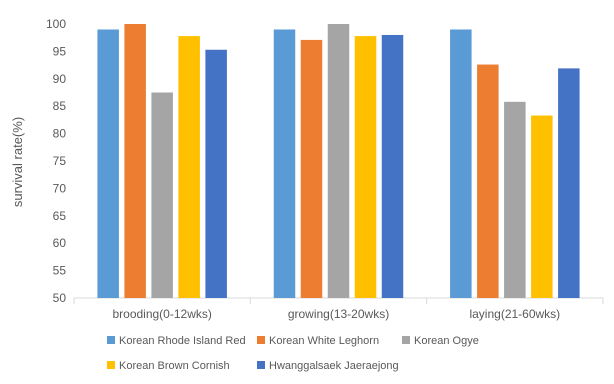 The image size is (614, 384). I want to click on y-tick-label: 60, so click(60, 243).